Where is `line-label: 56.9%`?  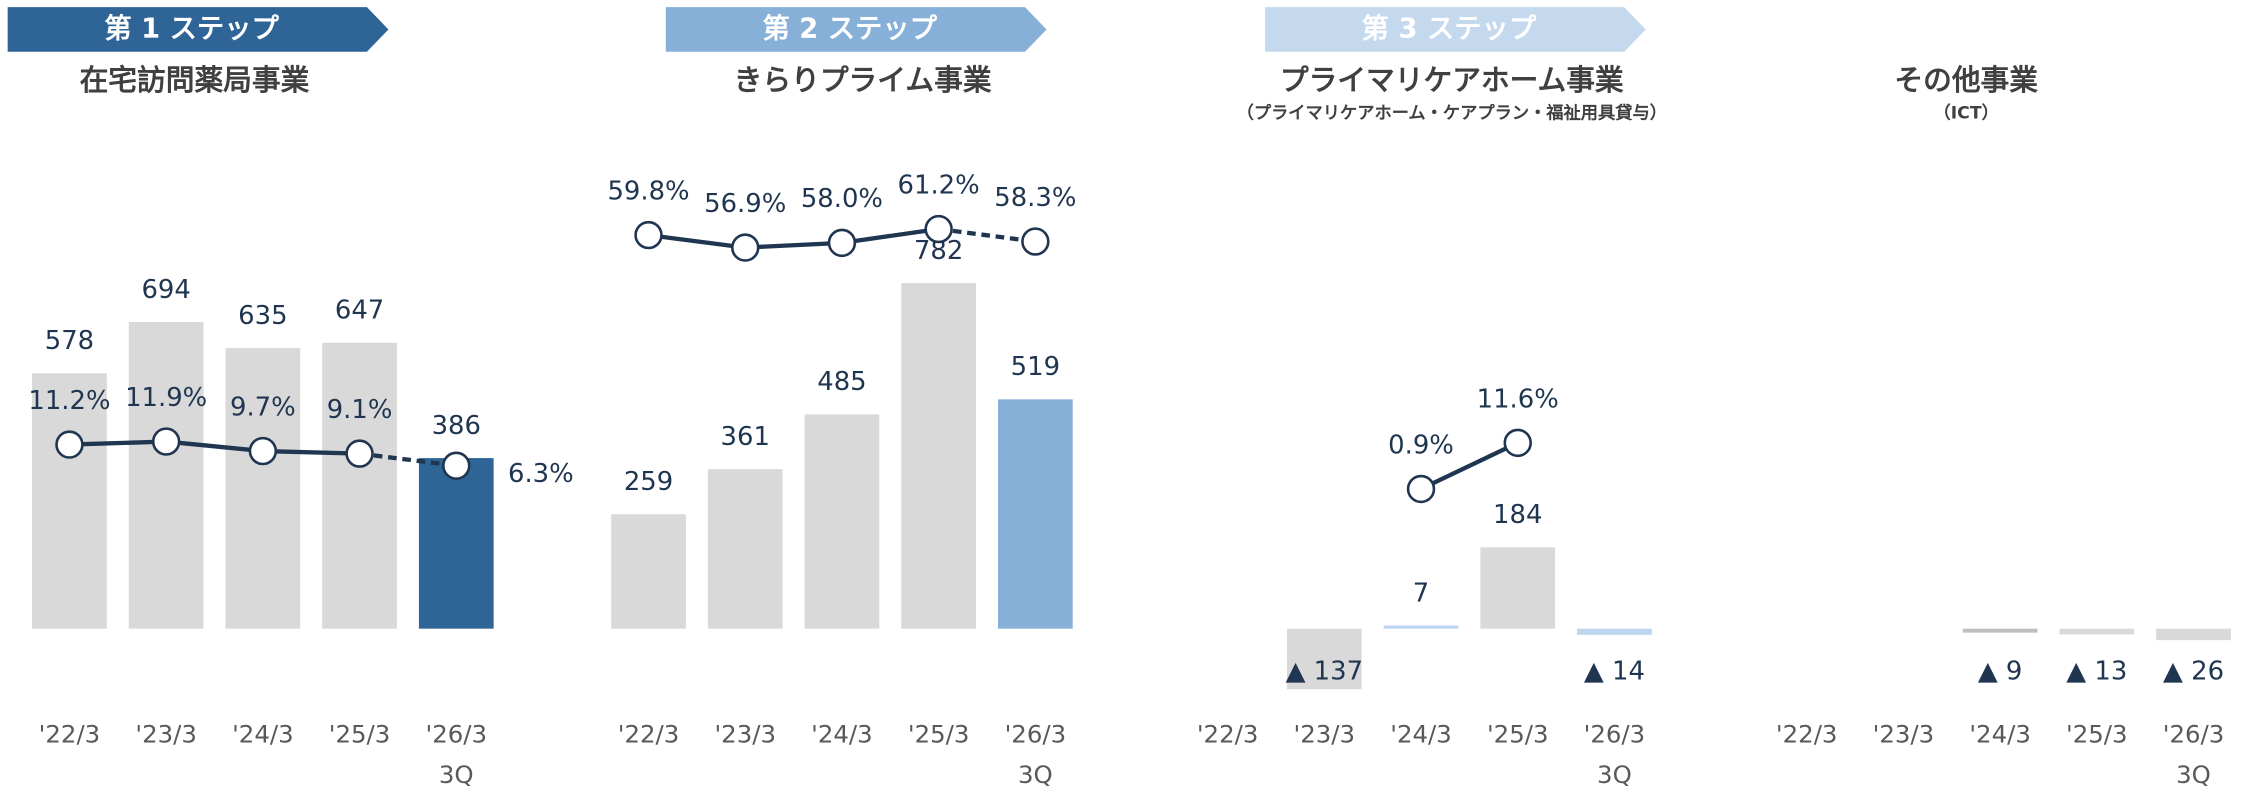 line-label: 56.9% is located at coordinates (745, 204).